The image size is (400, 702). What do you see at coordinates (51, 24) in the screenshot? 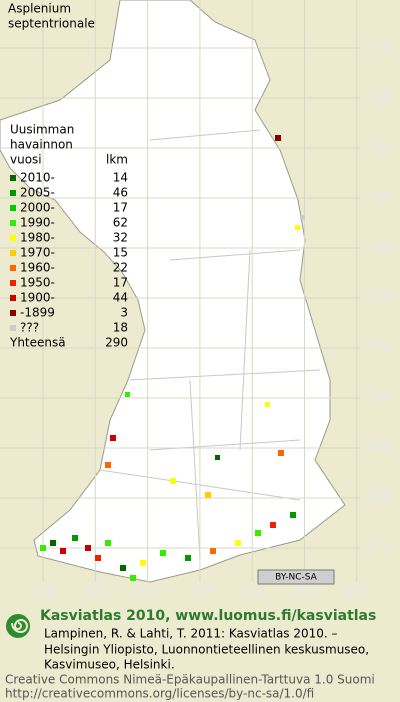
I see `species-name: septentrionale` at bounding box center [51, 24].